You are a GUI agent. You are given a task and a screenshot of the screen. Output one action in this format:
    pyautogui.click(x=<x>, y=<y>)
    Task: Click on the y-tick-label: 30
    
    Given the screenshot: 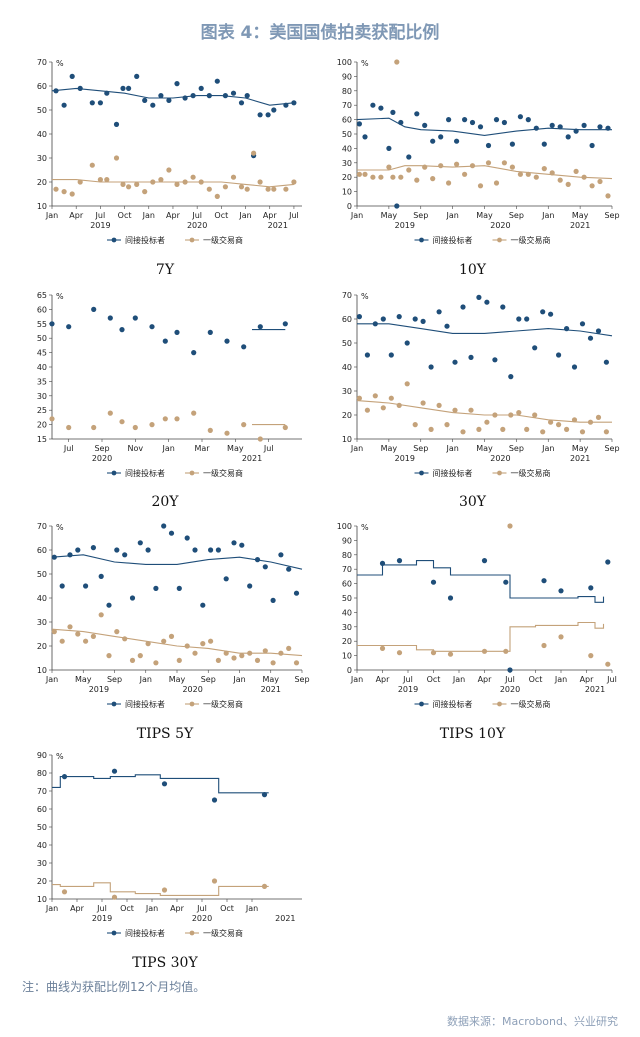 What is the action you would take?
    pyautogui.click(x=42, y=158)
    